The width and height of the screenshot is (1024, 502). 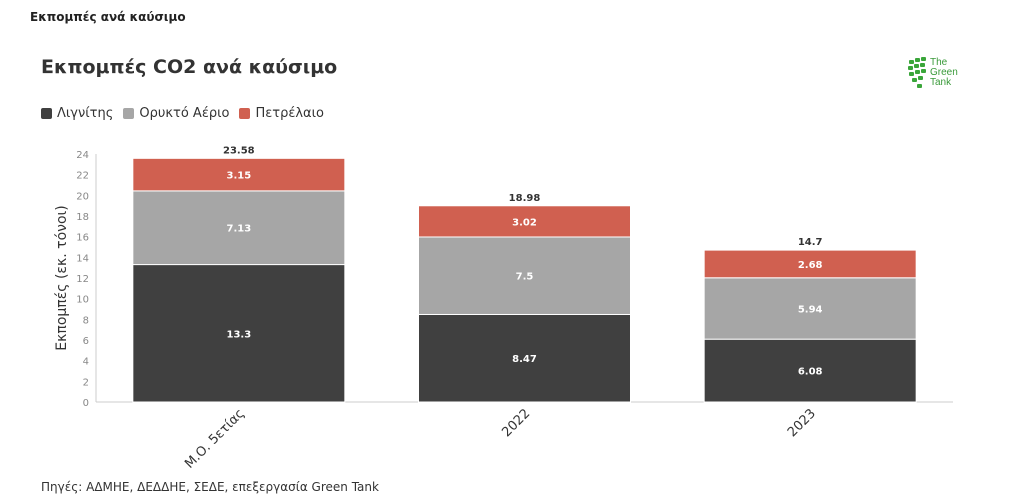 I want to click on data-label: 7.13, so click(x=238, y=229).